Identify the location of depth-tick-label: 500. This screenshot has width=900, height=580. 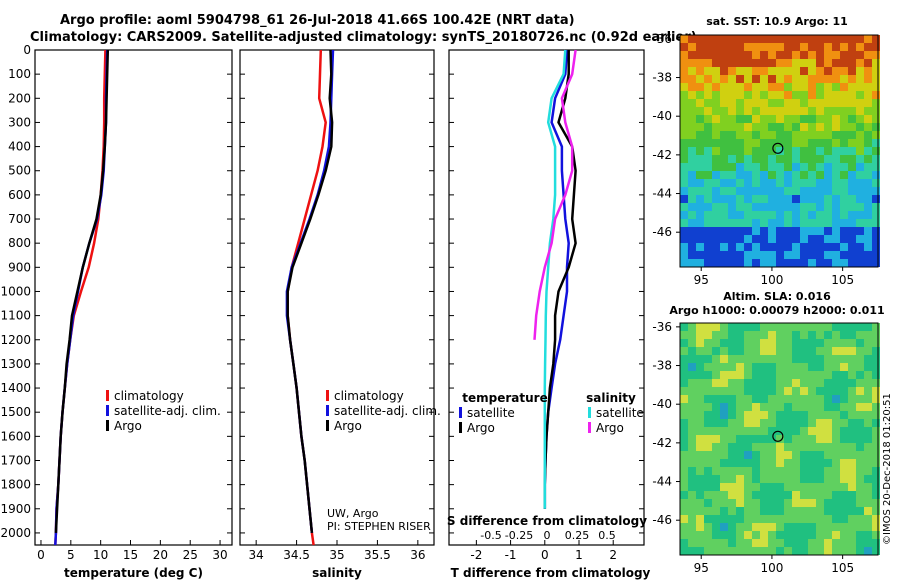
(19, 171).